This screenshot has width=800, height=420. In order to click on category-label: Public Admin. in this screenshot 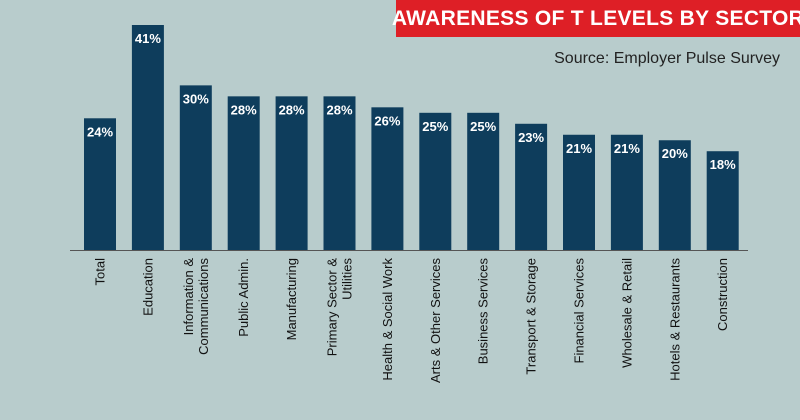, I will do `click(243, 297)`.